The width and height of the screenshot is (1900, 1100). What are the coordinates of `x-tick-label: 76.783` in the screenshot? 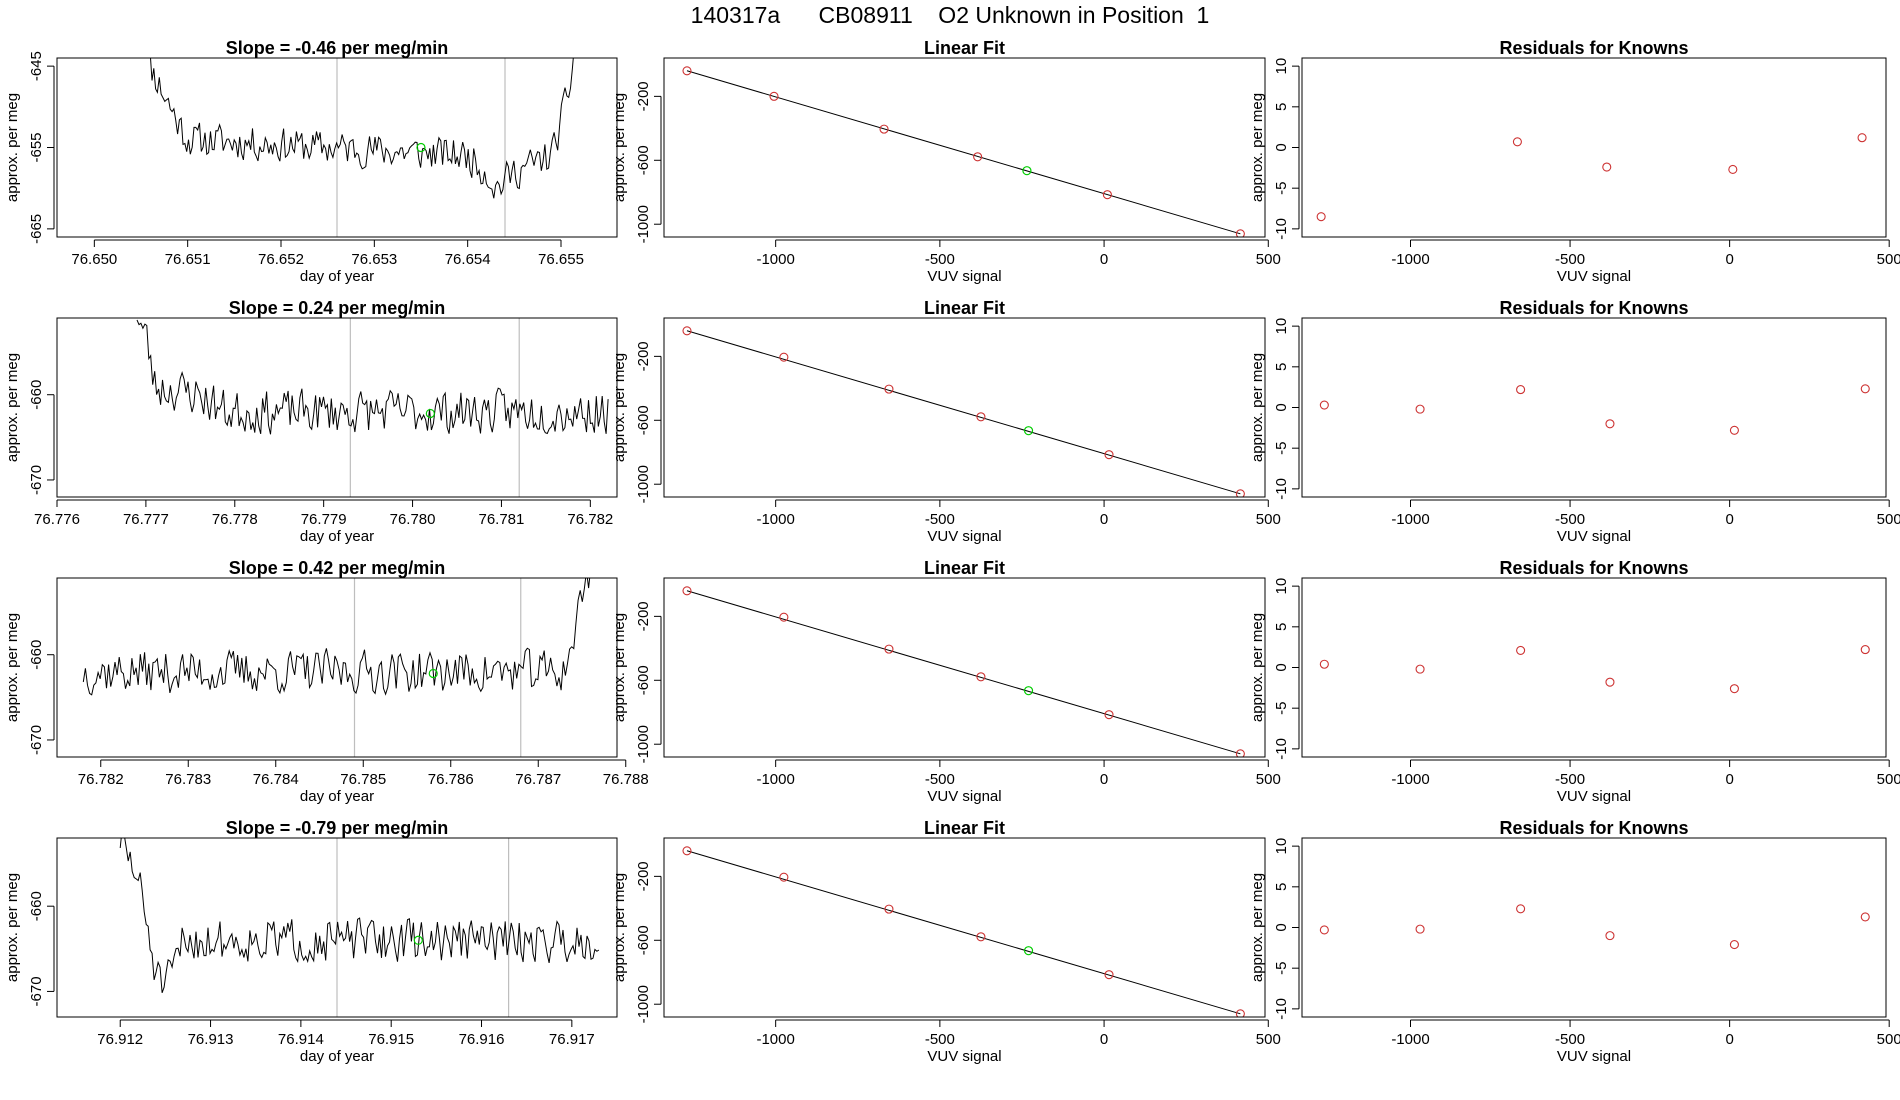 It's located at (188, 779).